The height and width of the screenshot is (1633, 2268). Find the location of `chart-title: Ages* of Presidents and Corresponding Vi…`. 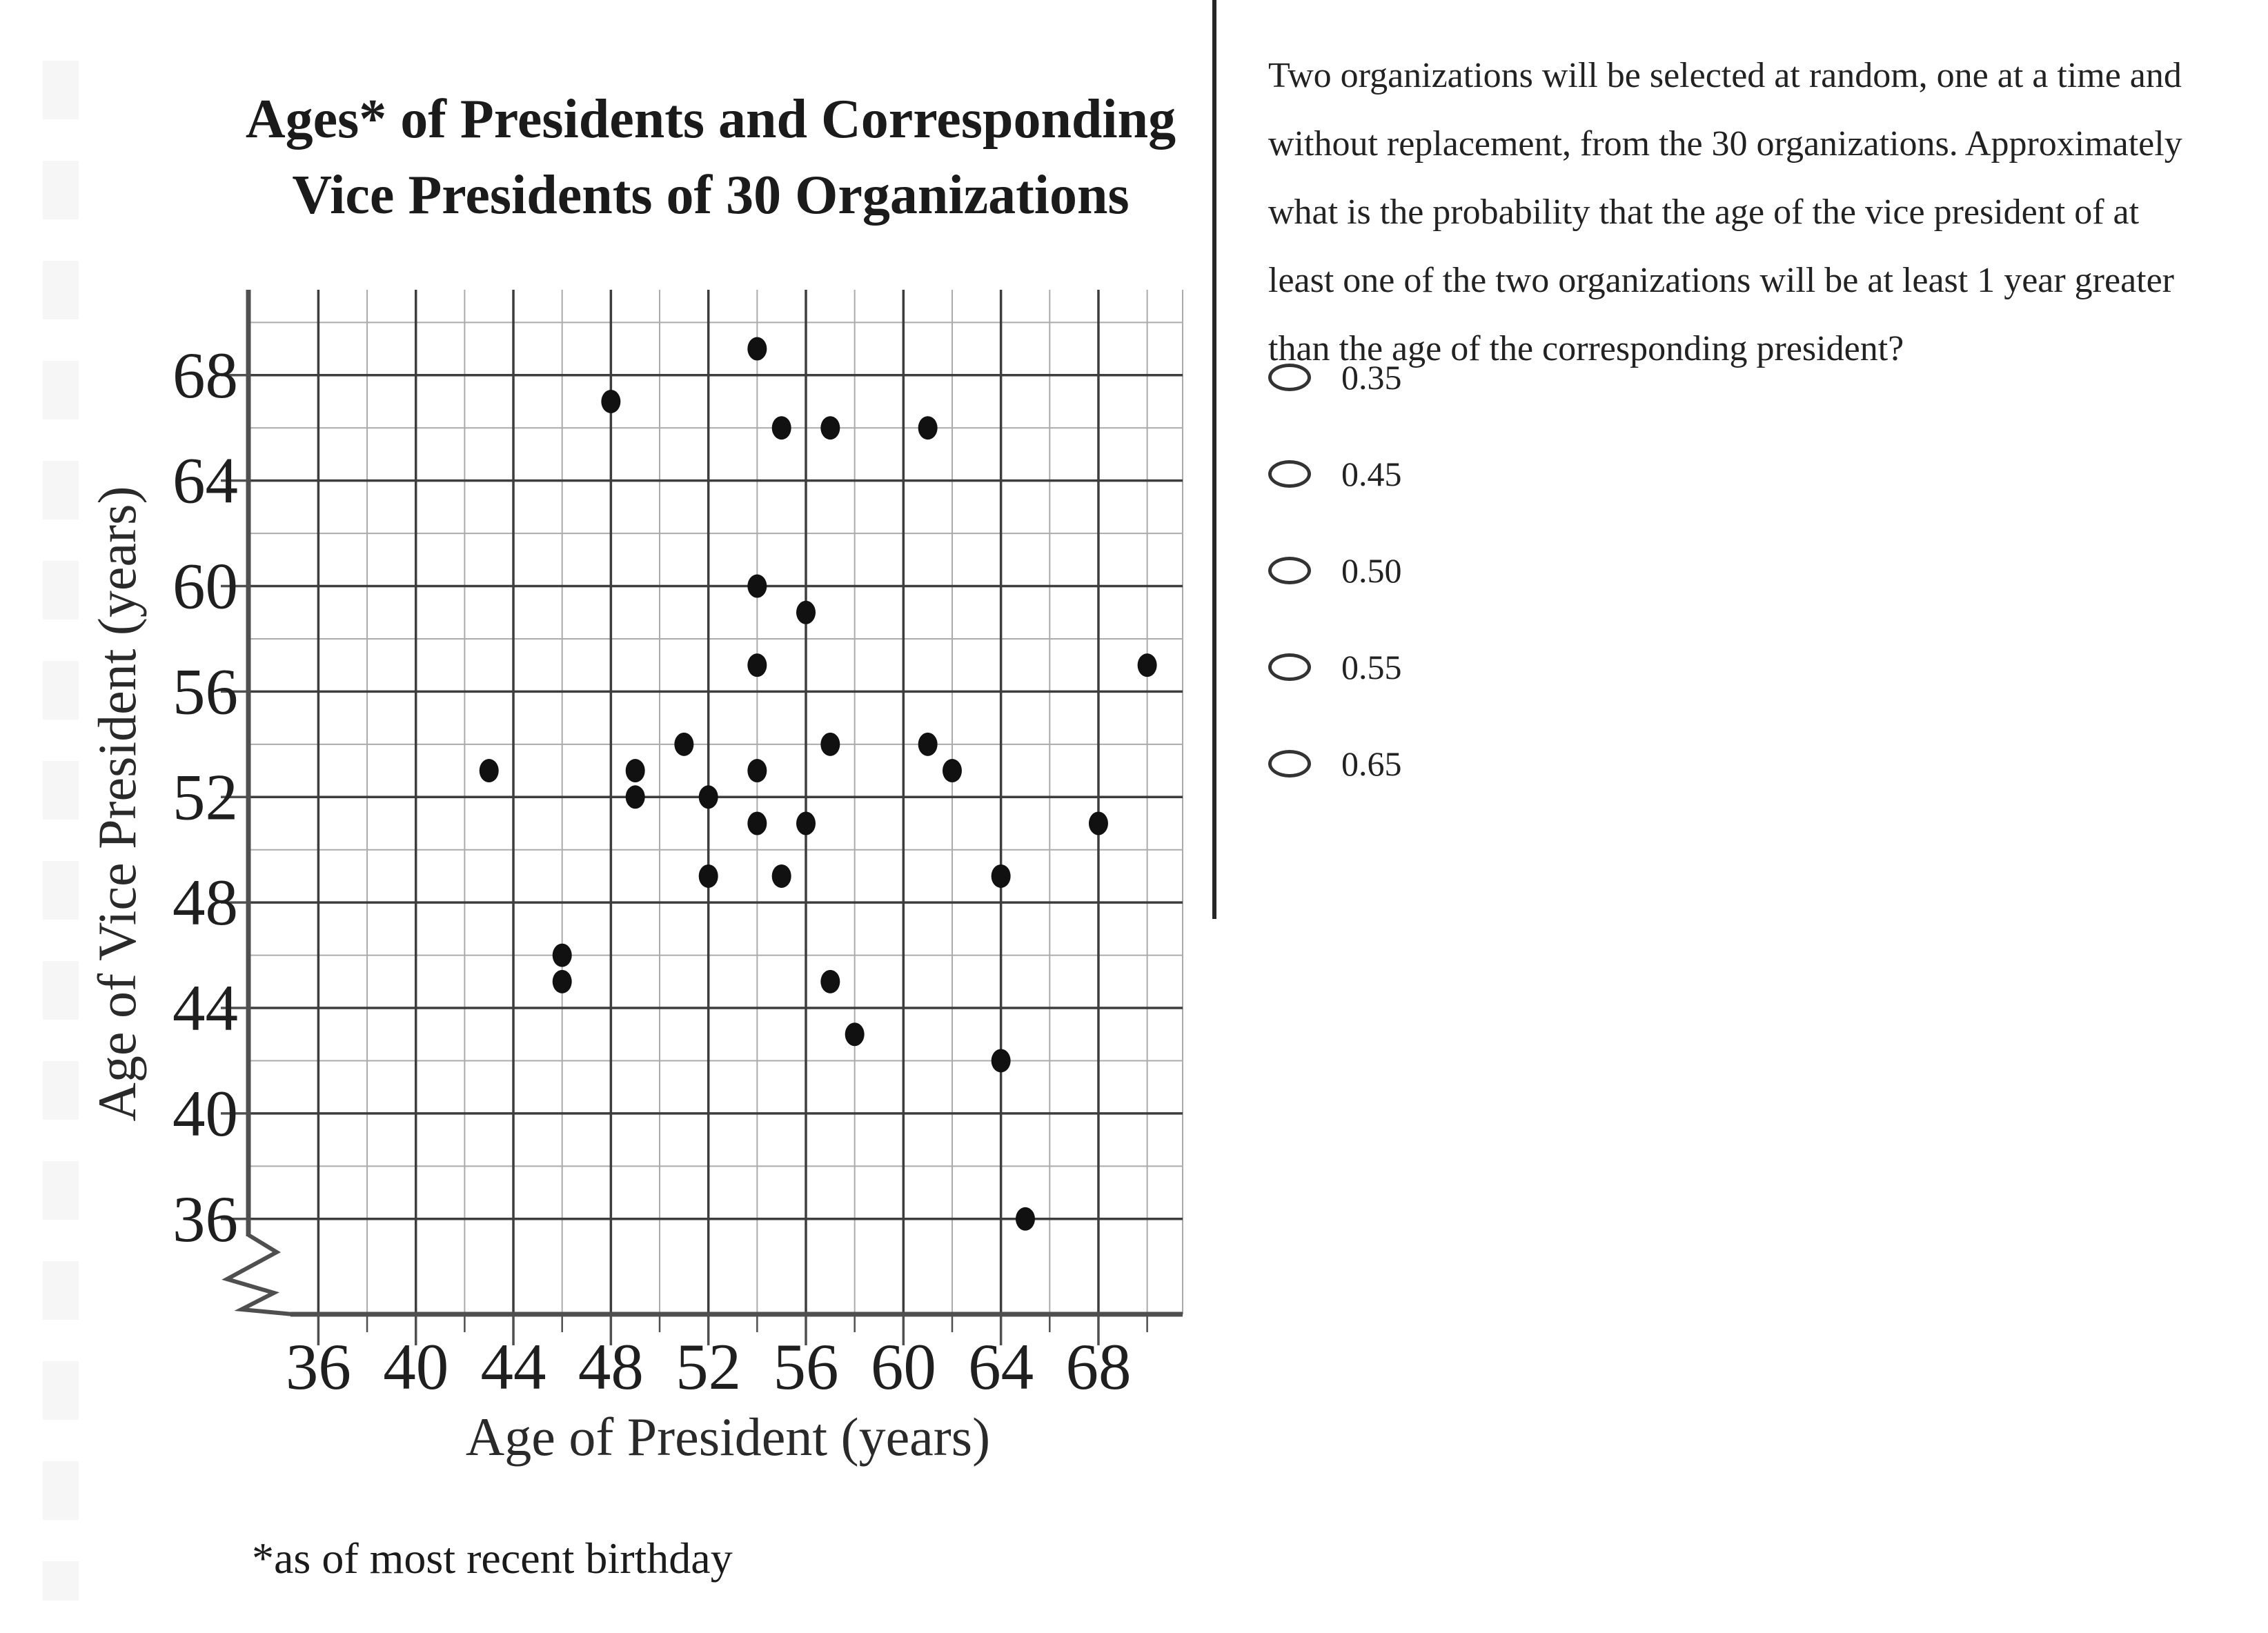

chart-title: Ages* of Presidents and Corresponding Vi… is located at coordinates (710, 157).